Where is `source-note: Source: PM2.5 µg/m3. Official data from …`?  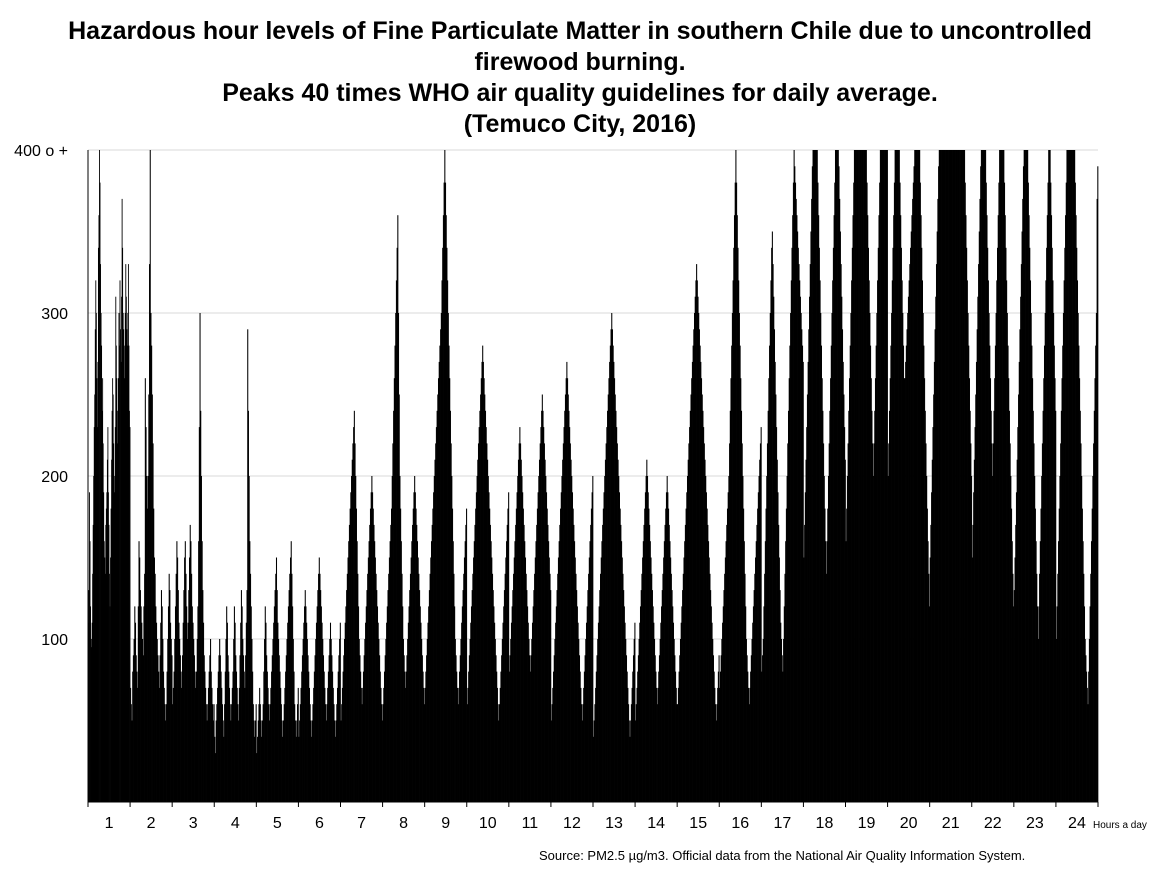 source-note: Source: PM2.5 µg/m3. Official data from … is located at coordinates (782, 855).